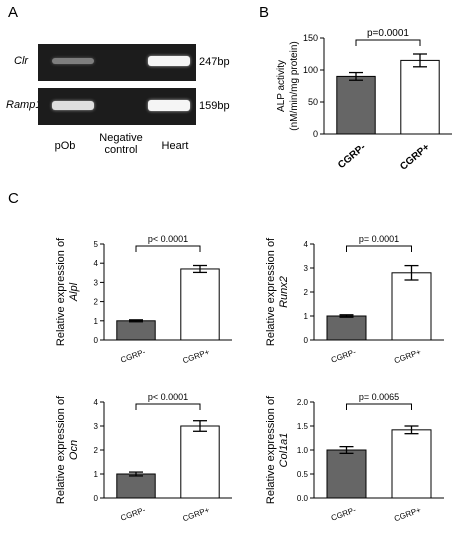 This screenshot has width=474, height=539. Describe the element at coordinates (411, 464) in the screenshot. I see `col1a1-bar-cgrp-pos` at that location.